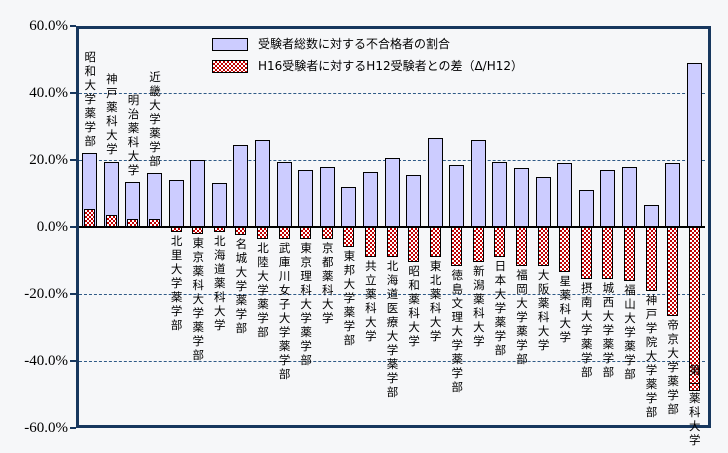 This screenshot has width=728, height=453. I want to click on legend-label-diff: H16受験者に対するH12受験者との差（Δ/H12）, so click(391, 66).